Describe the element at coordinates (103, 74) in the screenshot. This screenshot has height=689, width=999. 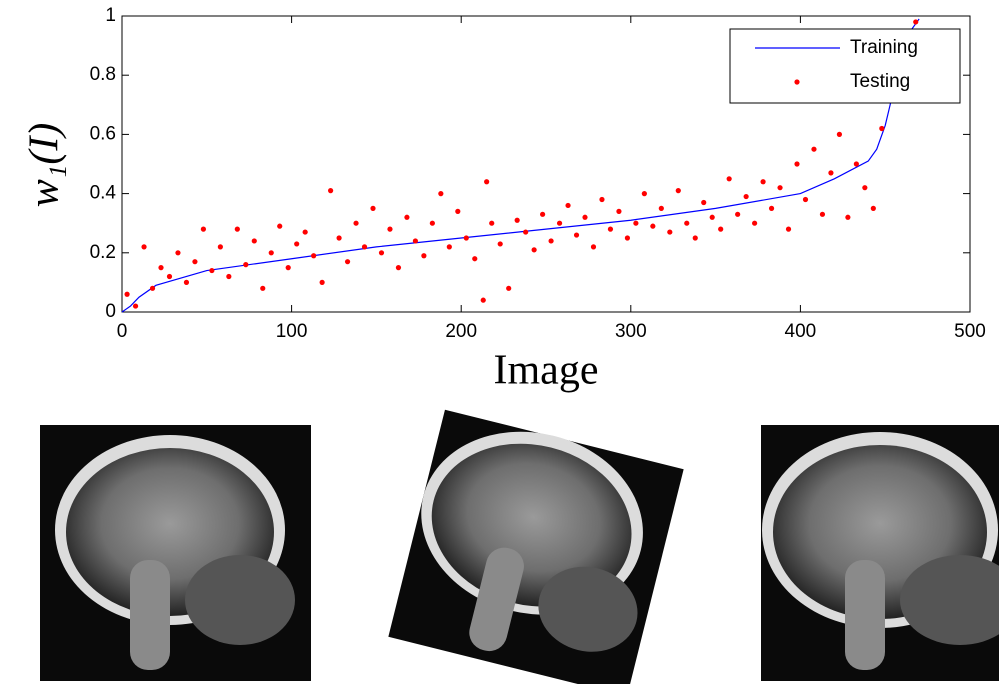
I see `y-tick-label: 0.8` at that location.